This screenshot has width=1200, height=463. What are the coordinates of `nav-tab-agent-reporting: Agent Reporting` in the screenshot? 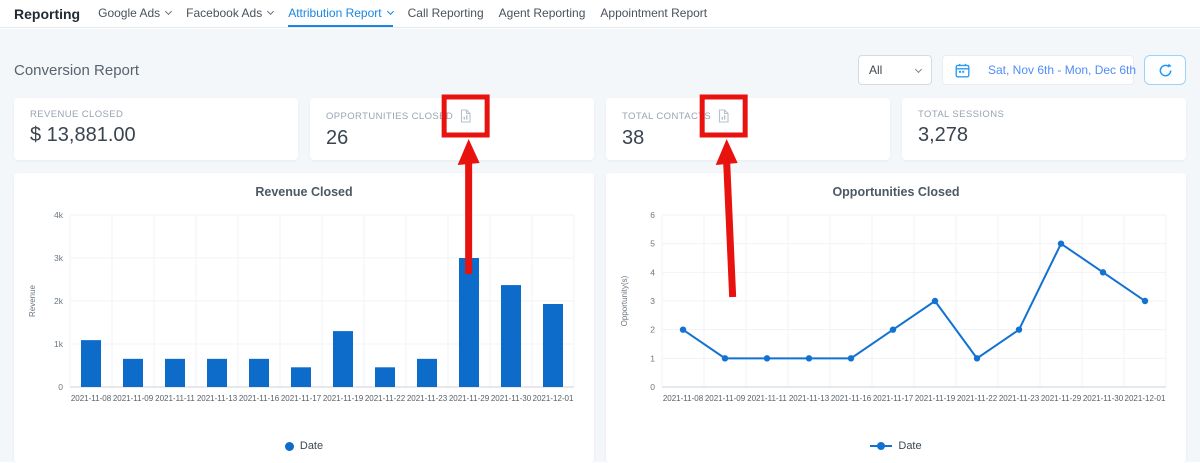 It's located at (542, 13).